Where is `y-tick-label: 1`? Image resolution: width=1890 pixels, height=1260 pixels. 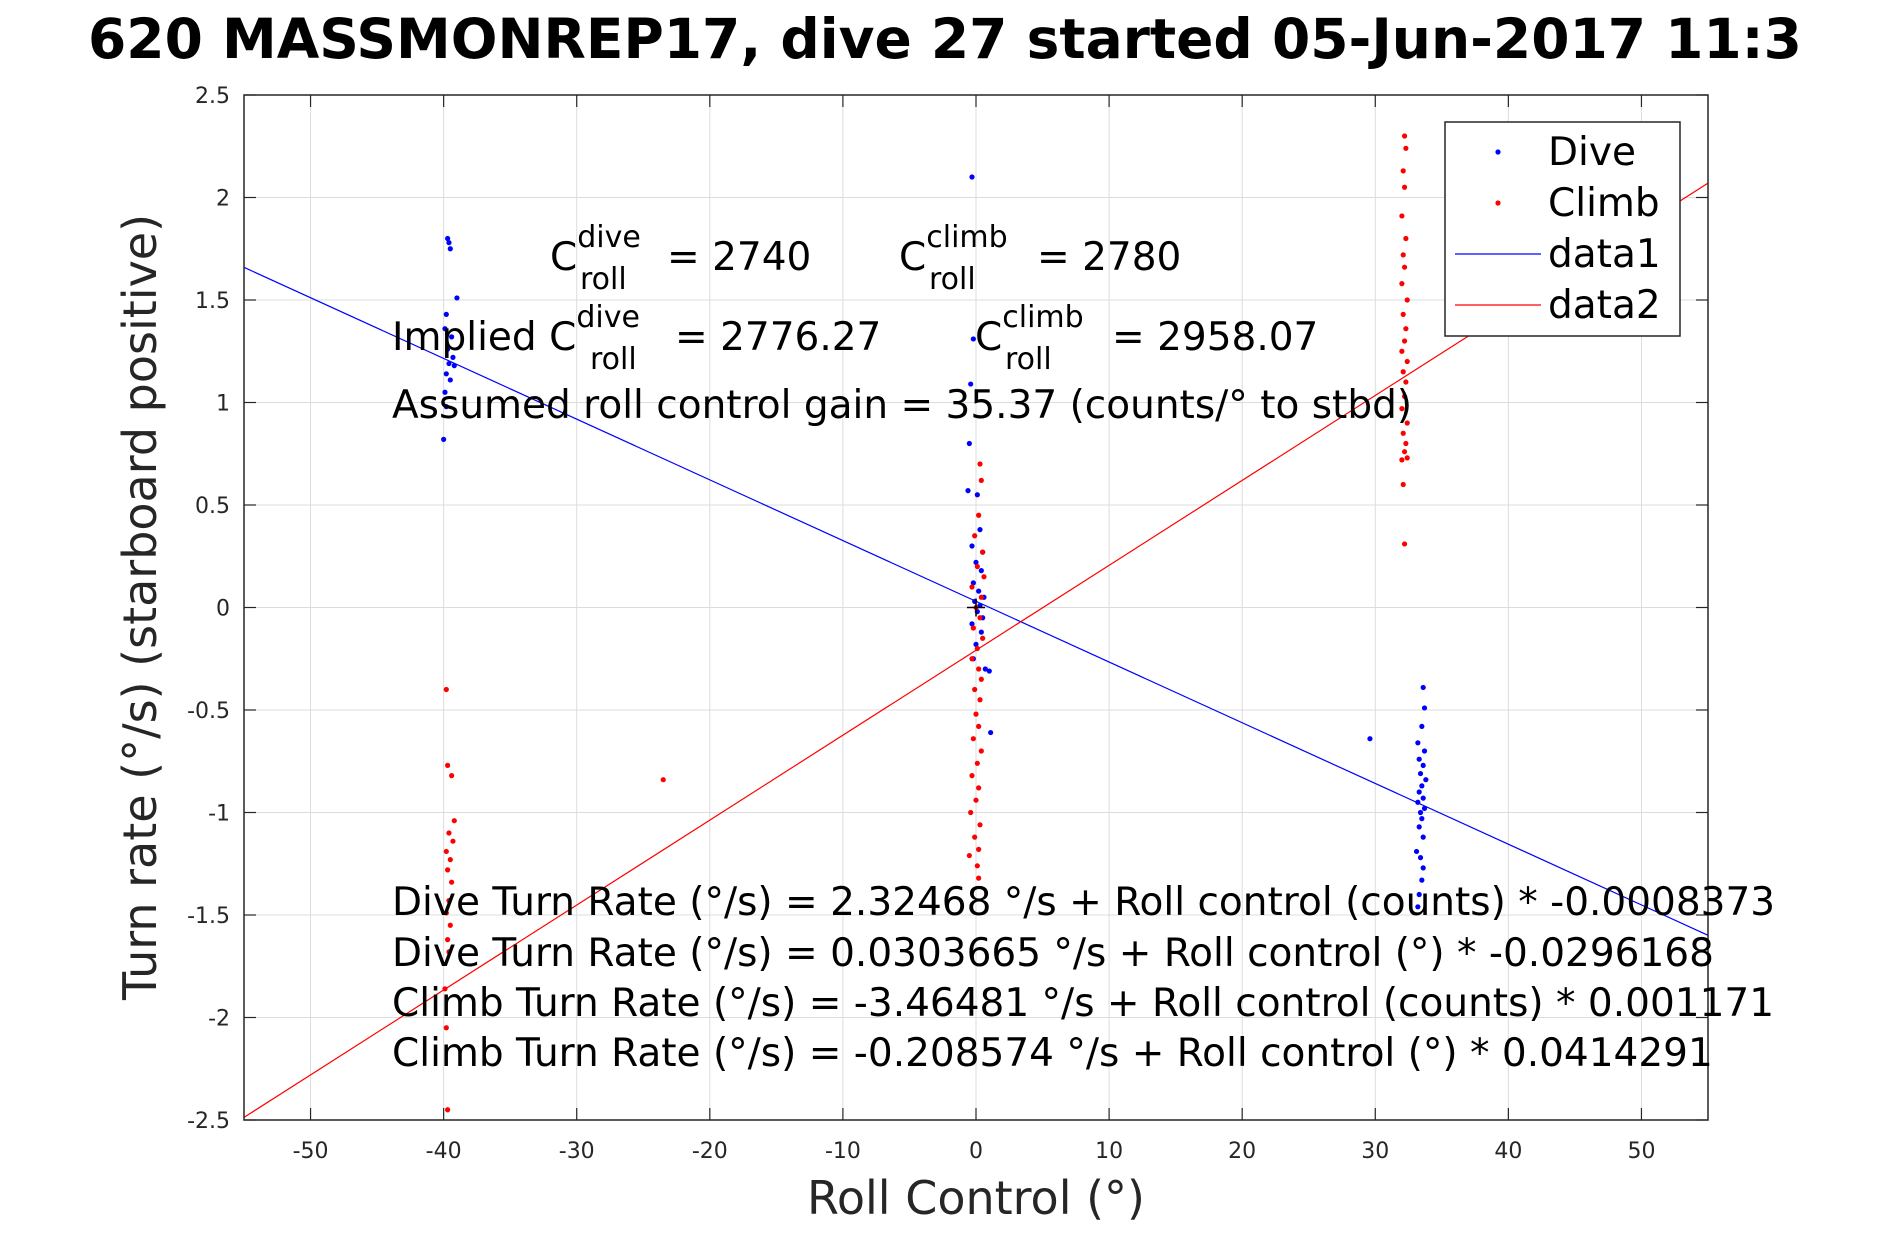
y-tick-label: 1 is located at coordinates (223, 404).